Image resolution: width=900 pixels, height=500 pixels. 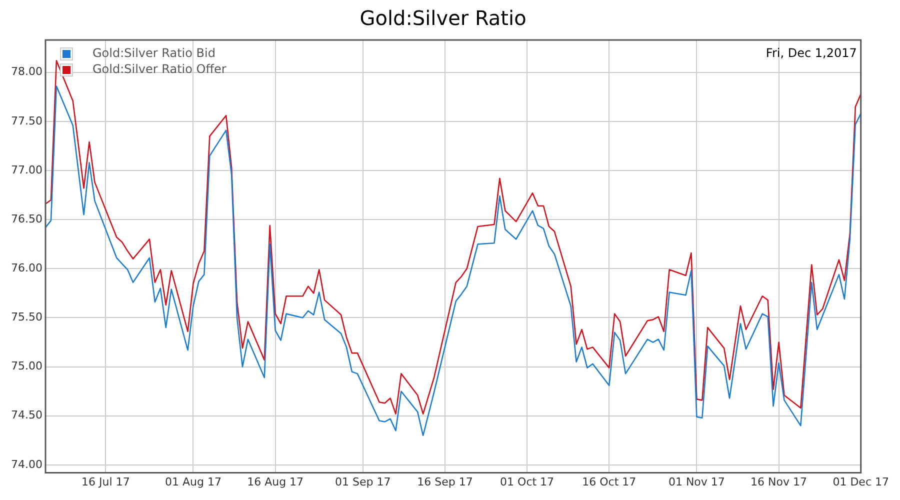 I want to click on legend-label: Gold:Silver Ratio Offer, so click(x=159, y=69).